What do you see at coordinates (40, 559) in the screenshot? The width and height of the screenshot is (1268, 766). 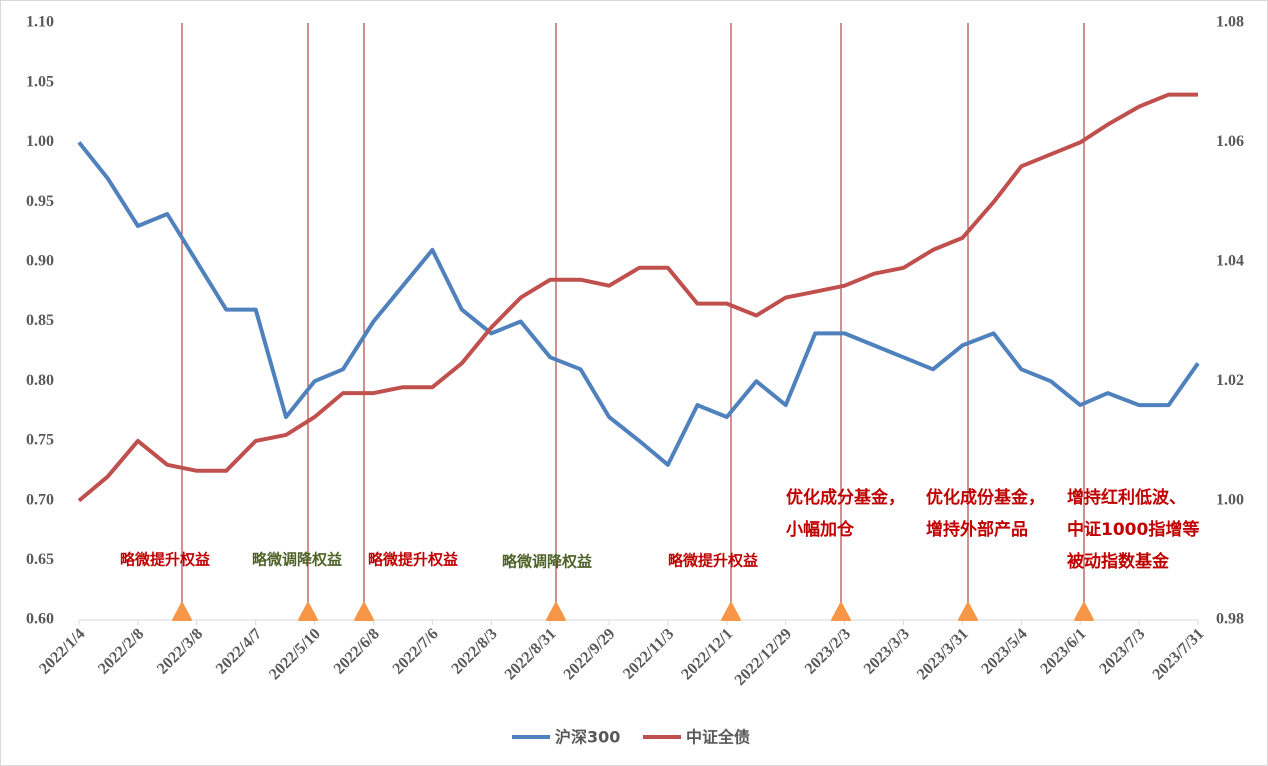 I see `y-tick-label: 0.65` at bounding box center [40, 559].